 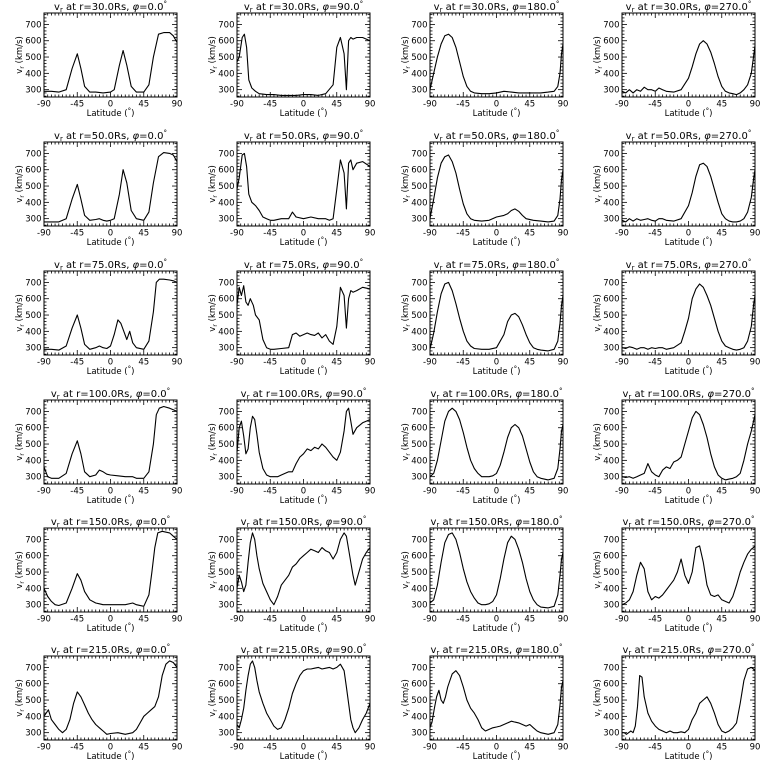 I want to click on panel-title: vr at r=150.0Rs, φ=90.0°, so click(x=304, y=522).